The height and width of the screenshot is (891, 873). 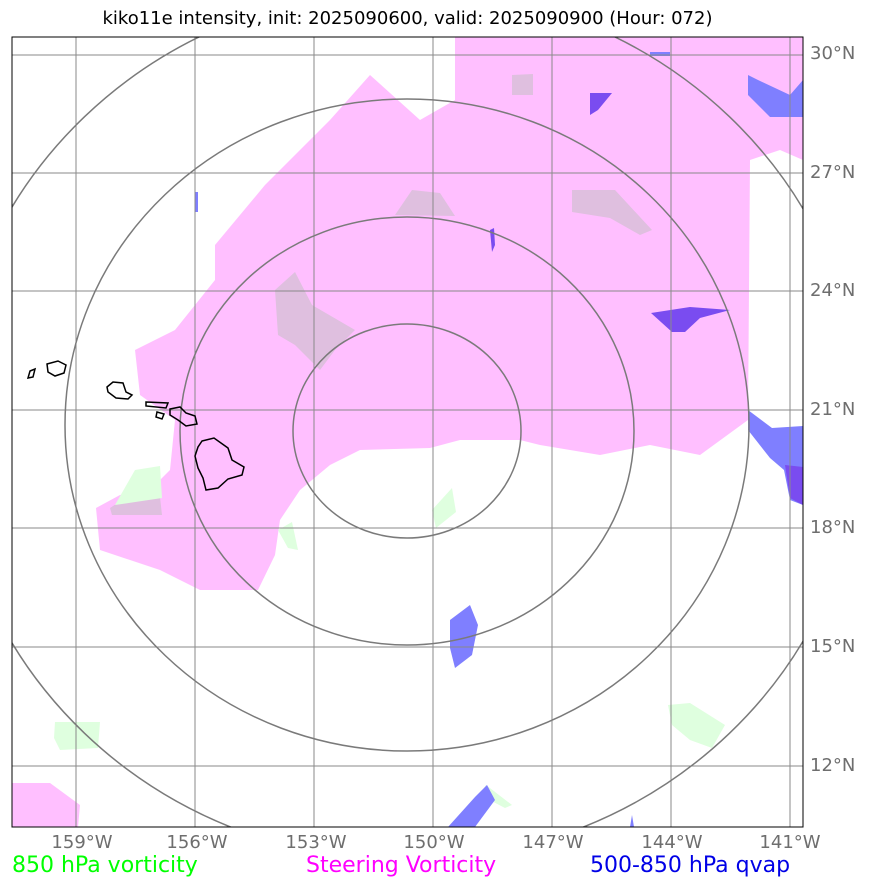 What do you see at coordinates (672, 842) in the screenshot?
I see `lon-label: 144°W` at bounding box center [672, 842].